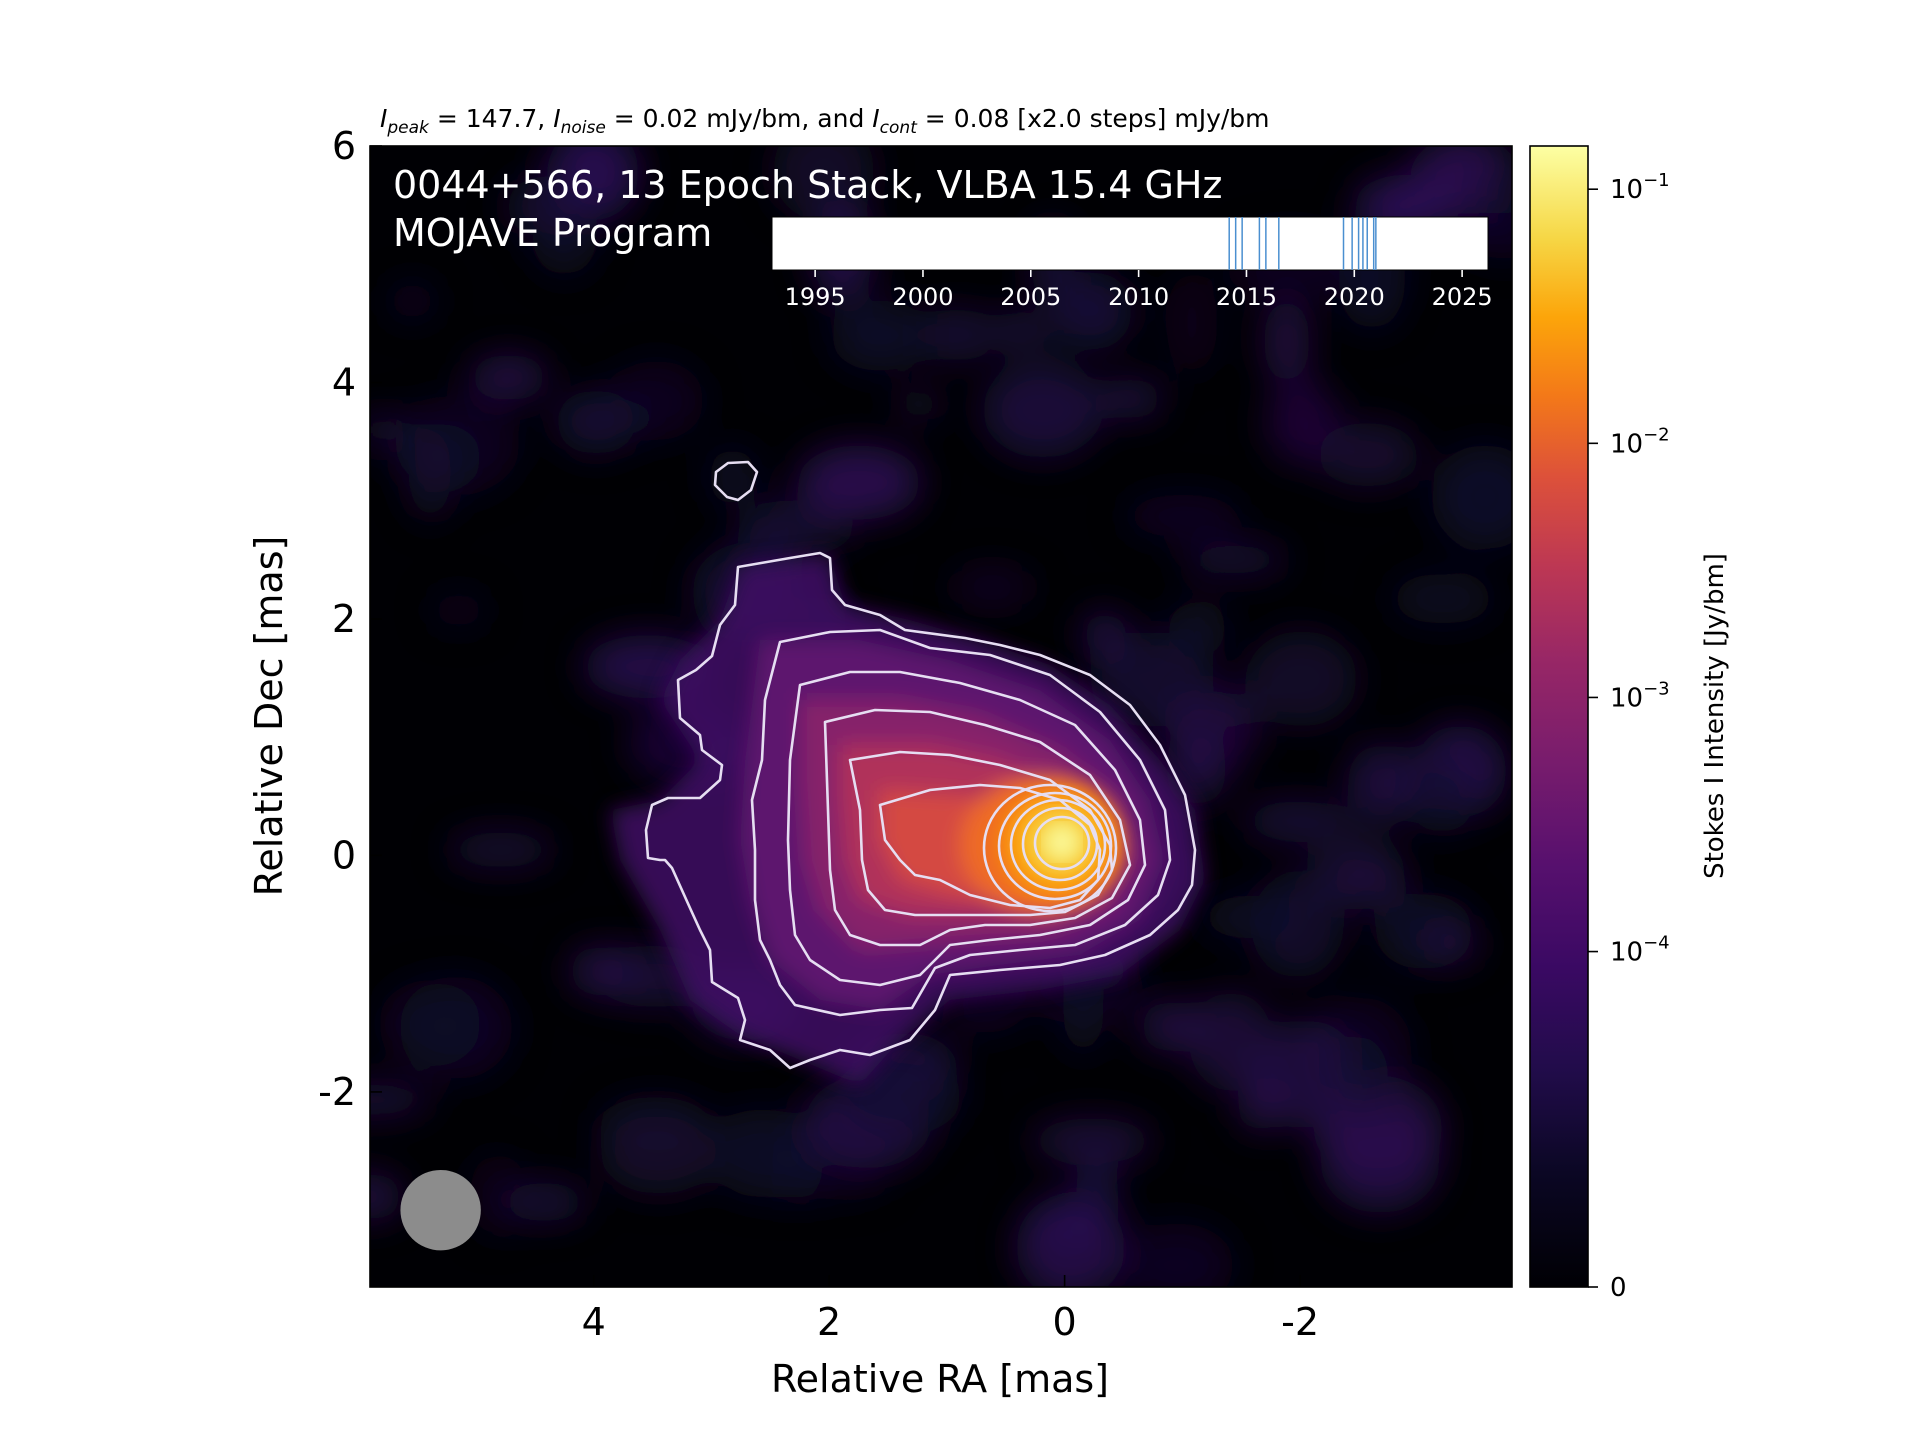  I want to click on epoch-inset: 1995 2000 2005 2010 2015 2020 2025, so click(1132, 263).